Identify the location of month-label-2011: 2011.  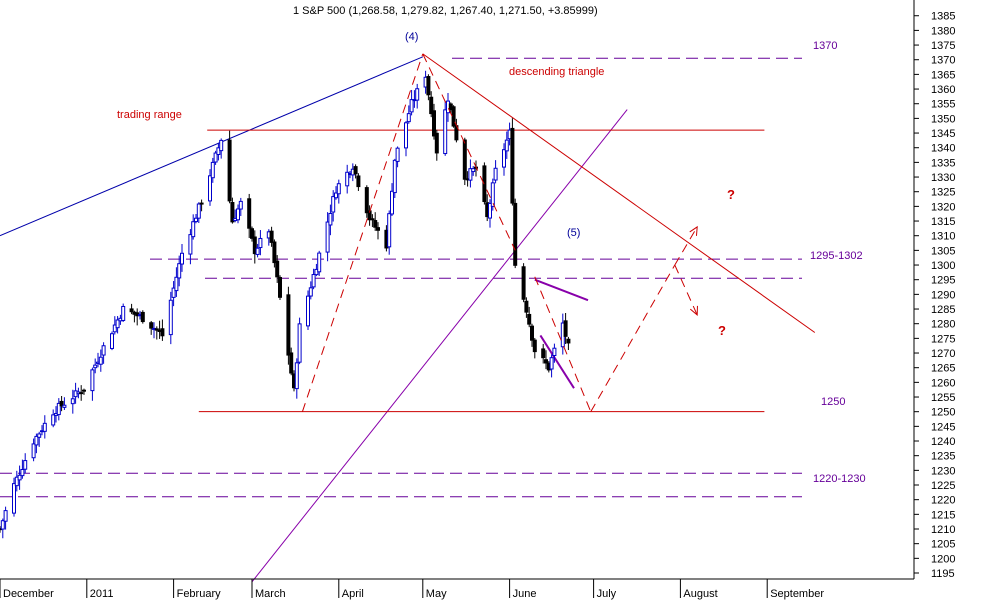
(102, 594).